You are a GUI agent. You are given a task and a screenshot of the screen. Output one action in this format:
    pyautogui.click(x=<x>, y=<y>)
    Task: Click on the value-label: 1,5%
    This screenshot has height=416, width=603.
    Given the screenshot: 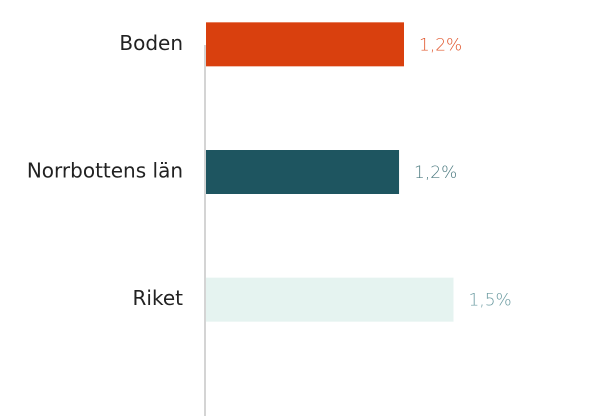 What is the action you would take?
    pyautogui.click(x=490, y=301)
    